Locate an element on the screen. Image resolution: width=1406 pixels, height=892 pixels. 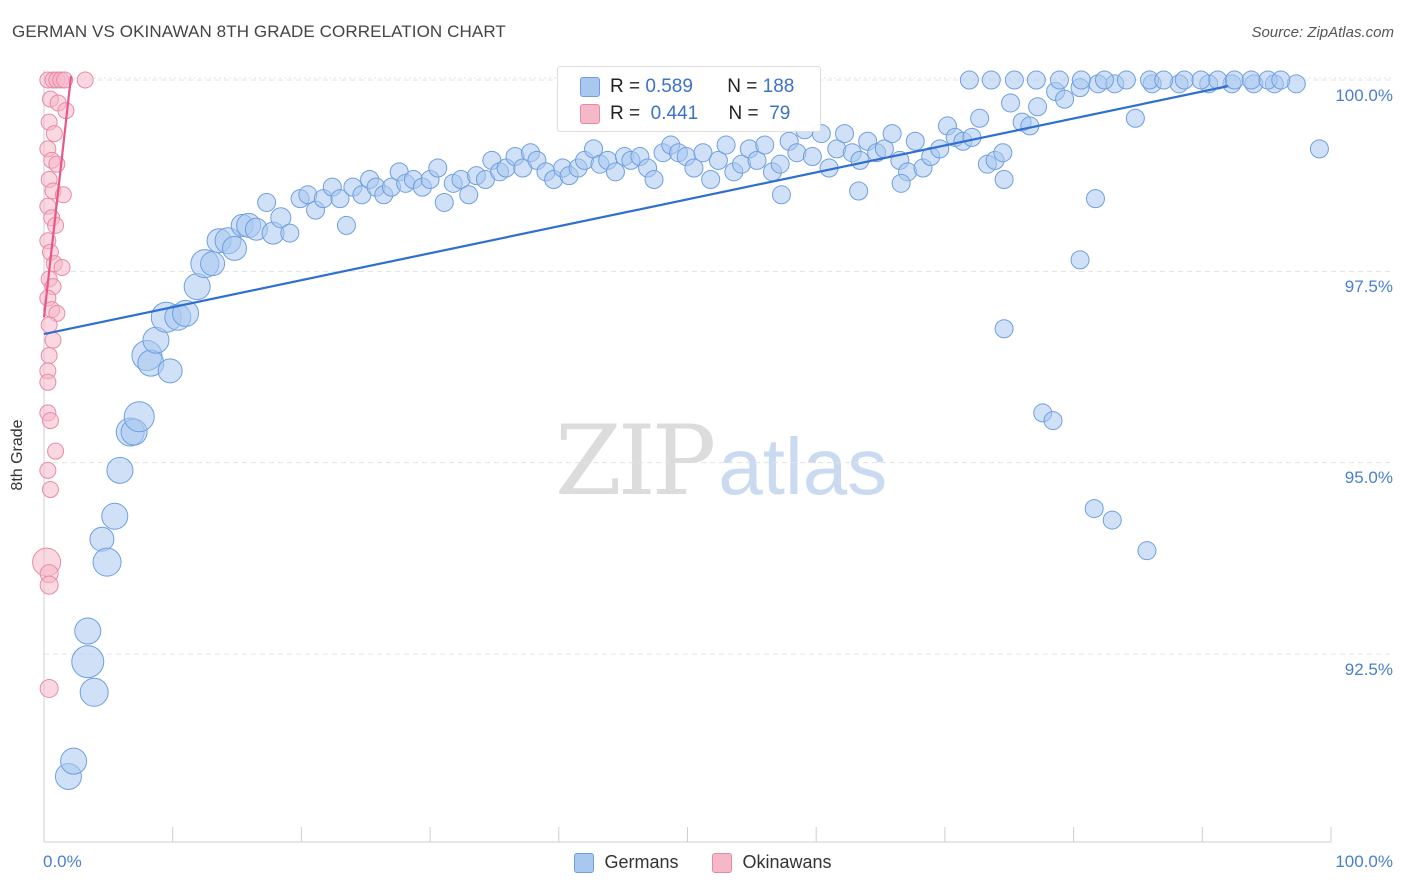
legend-swatch-okinawans is located at coordinates (590, 114).